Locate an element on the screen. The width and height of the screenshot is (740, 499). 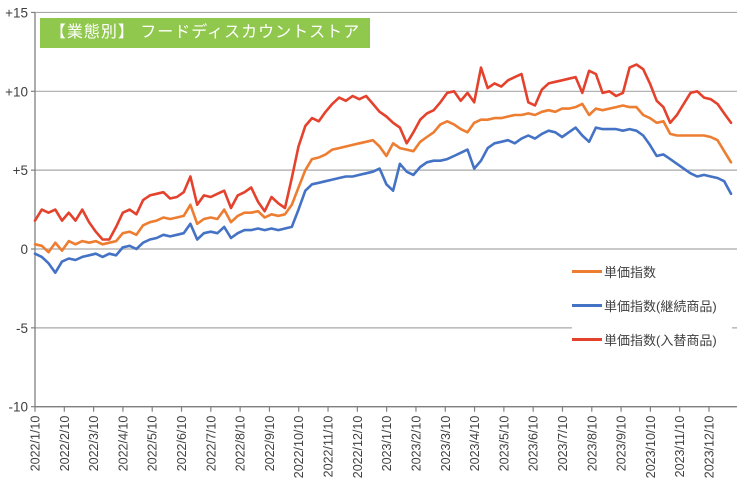
chart-title: 【業態別】 フードディスカウントストア is located at coordinates (205, 33).